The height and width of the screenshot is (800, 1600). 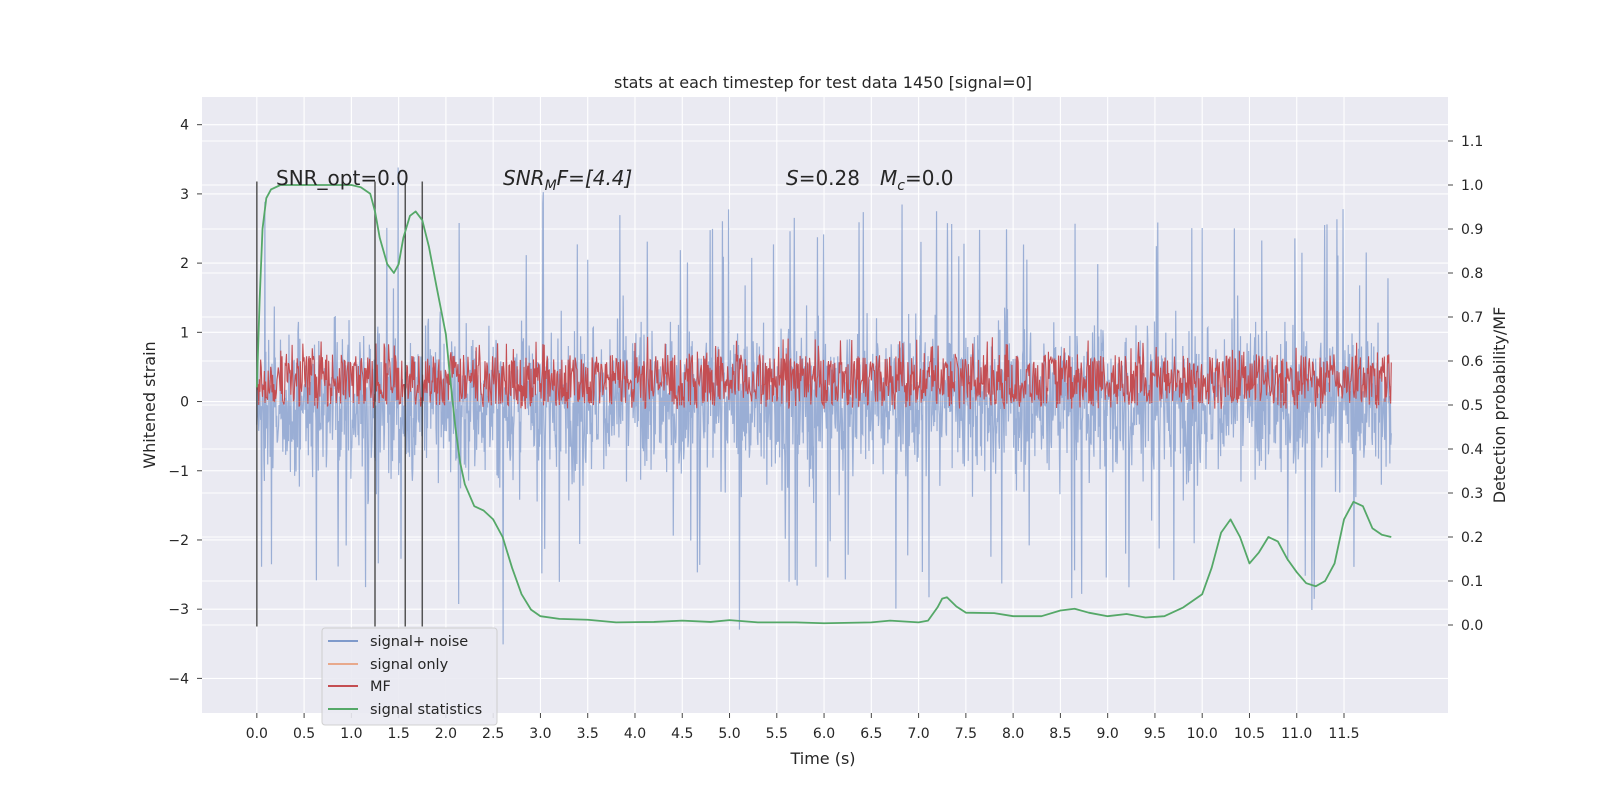 I want to click on y-left-tick-label: 3, so click(x=184, y=195).